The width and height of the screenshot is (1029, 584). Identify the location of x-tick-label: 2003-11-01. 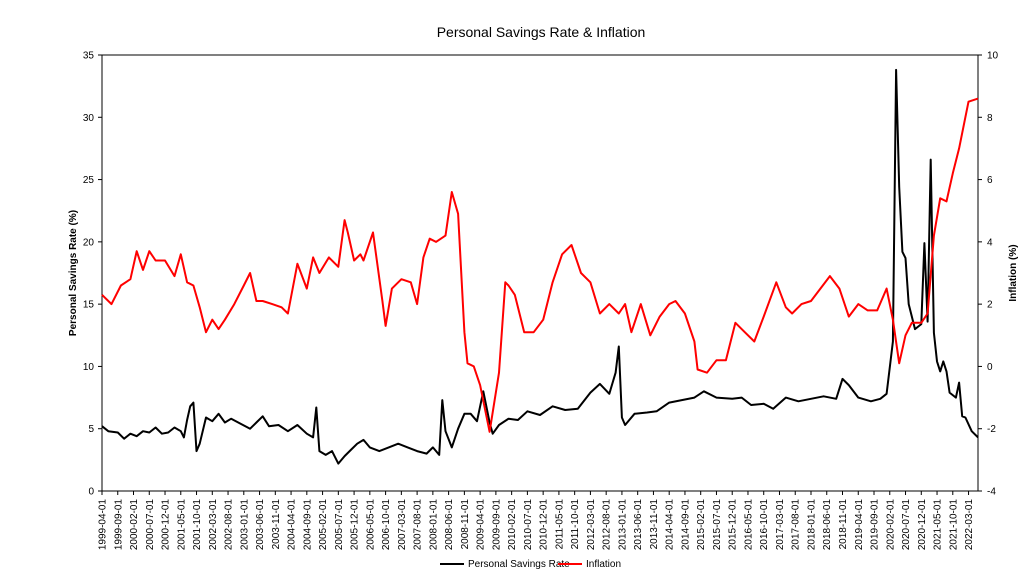
(276, 524).